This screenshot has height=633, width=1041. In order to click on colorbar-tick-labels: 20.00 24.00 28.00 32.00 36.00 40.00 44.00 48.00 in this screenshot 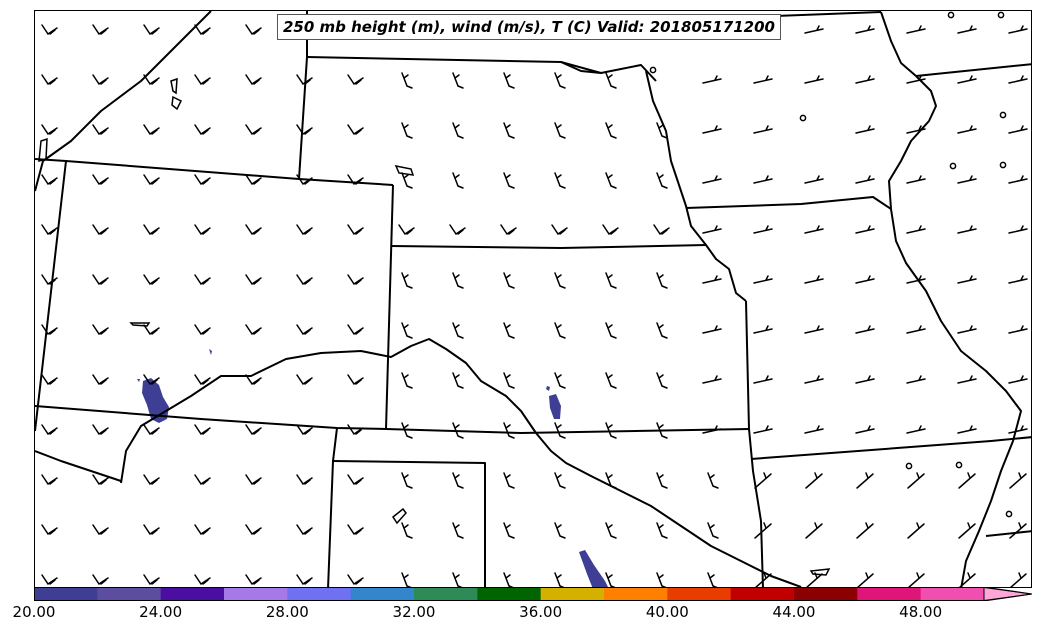, I will do `click(520, 616)`.